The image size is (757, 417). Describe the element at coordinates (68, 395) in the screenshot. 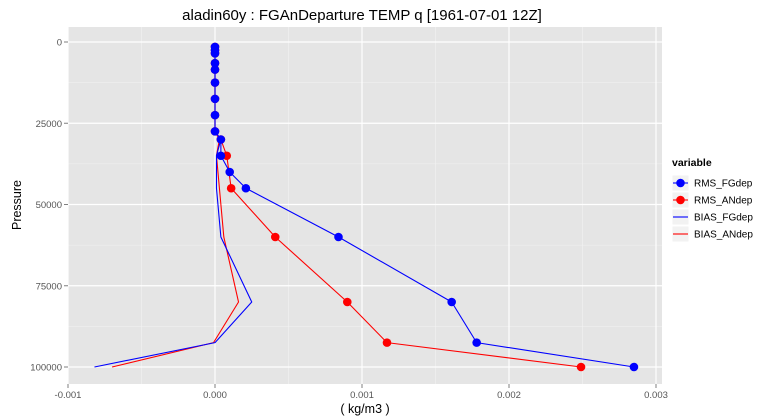

I see `x-tick-label: -0.001` at that location.